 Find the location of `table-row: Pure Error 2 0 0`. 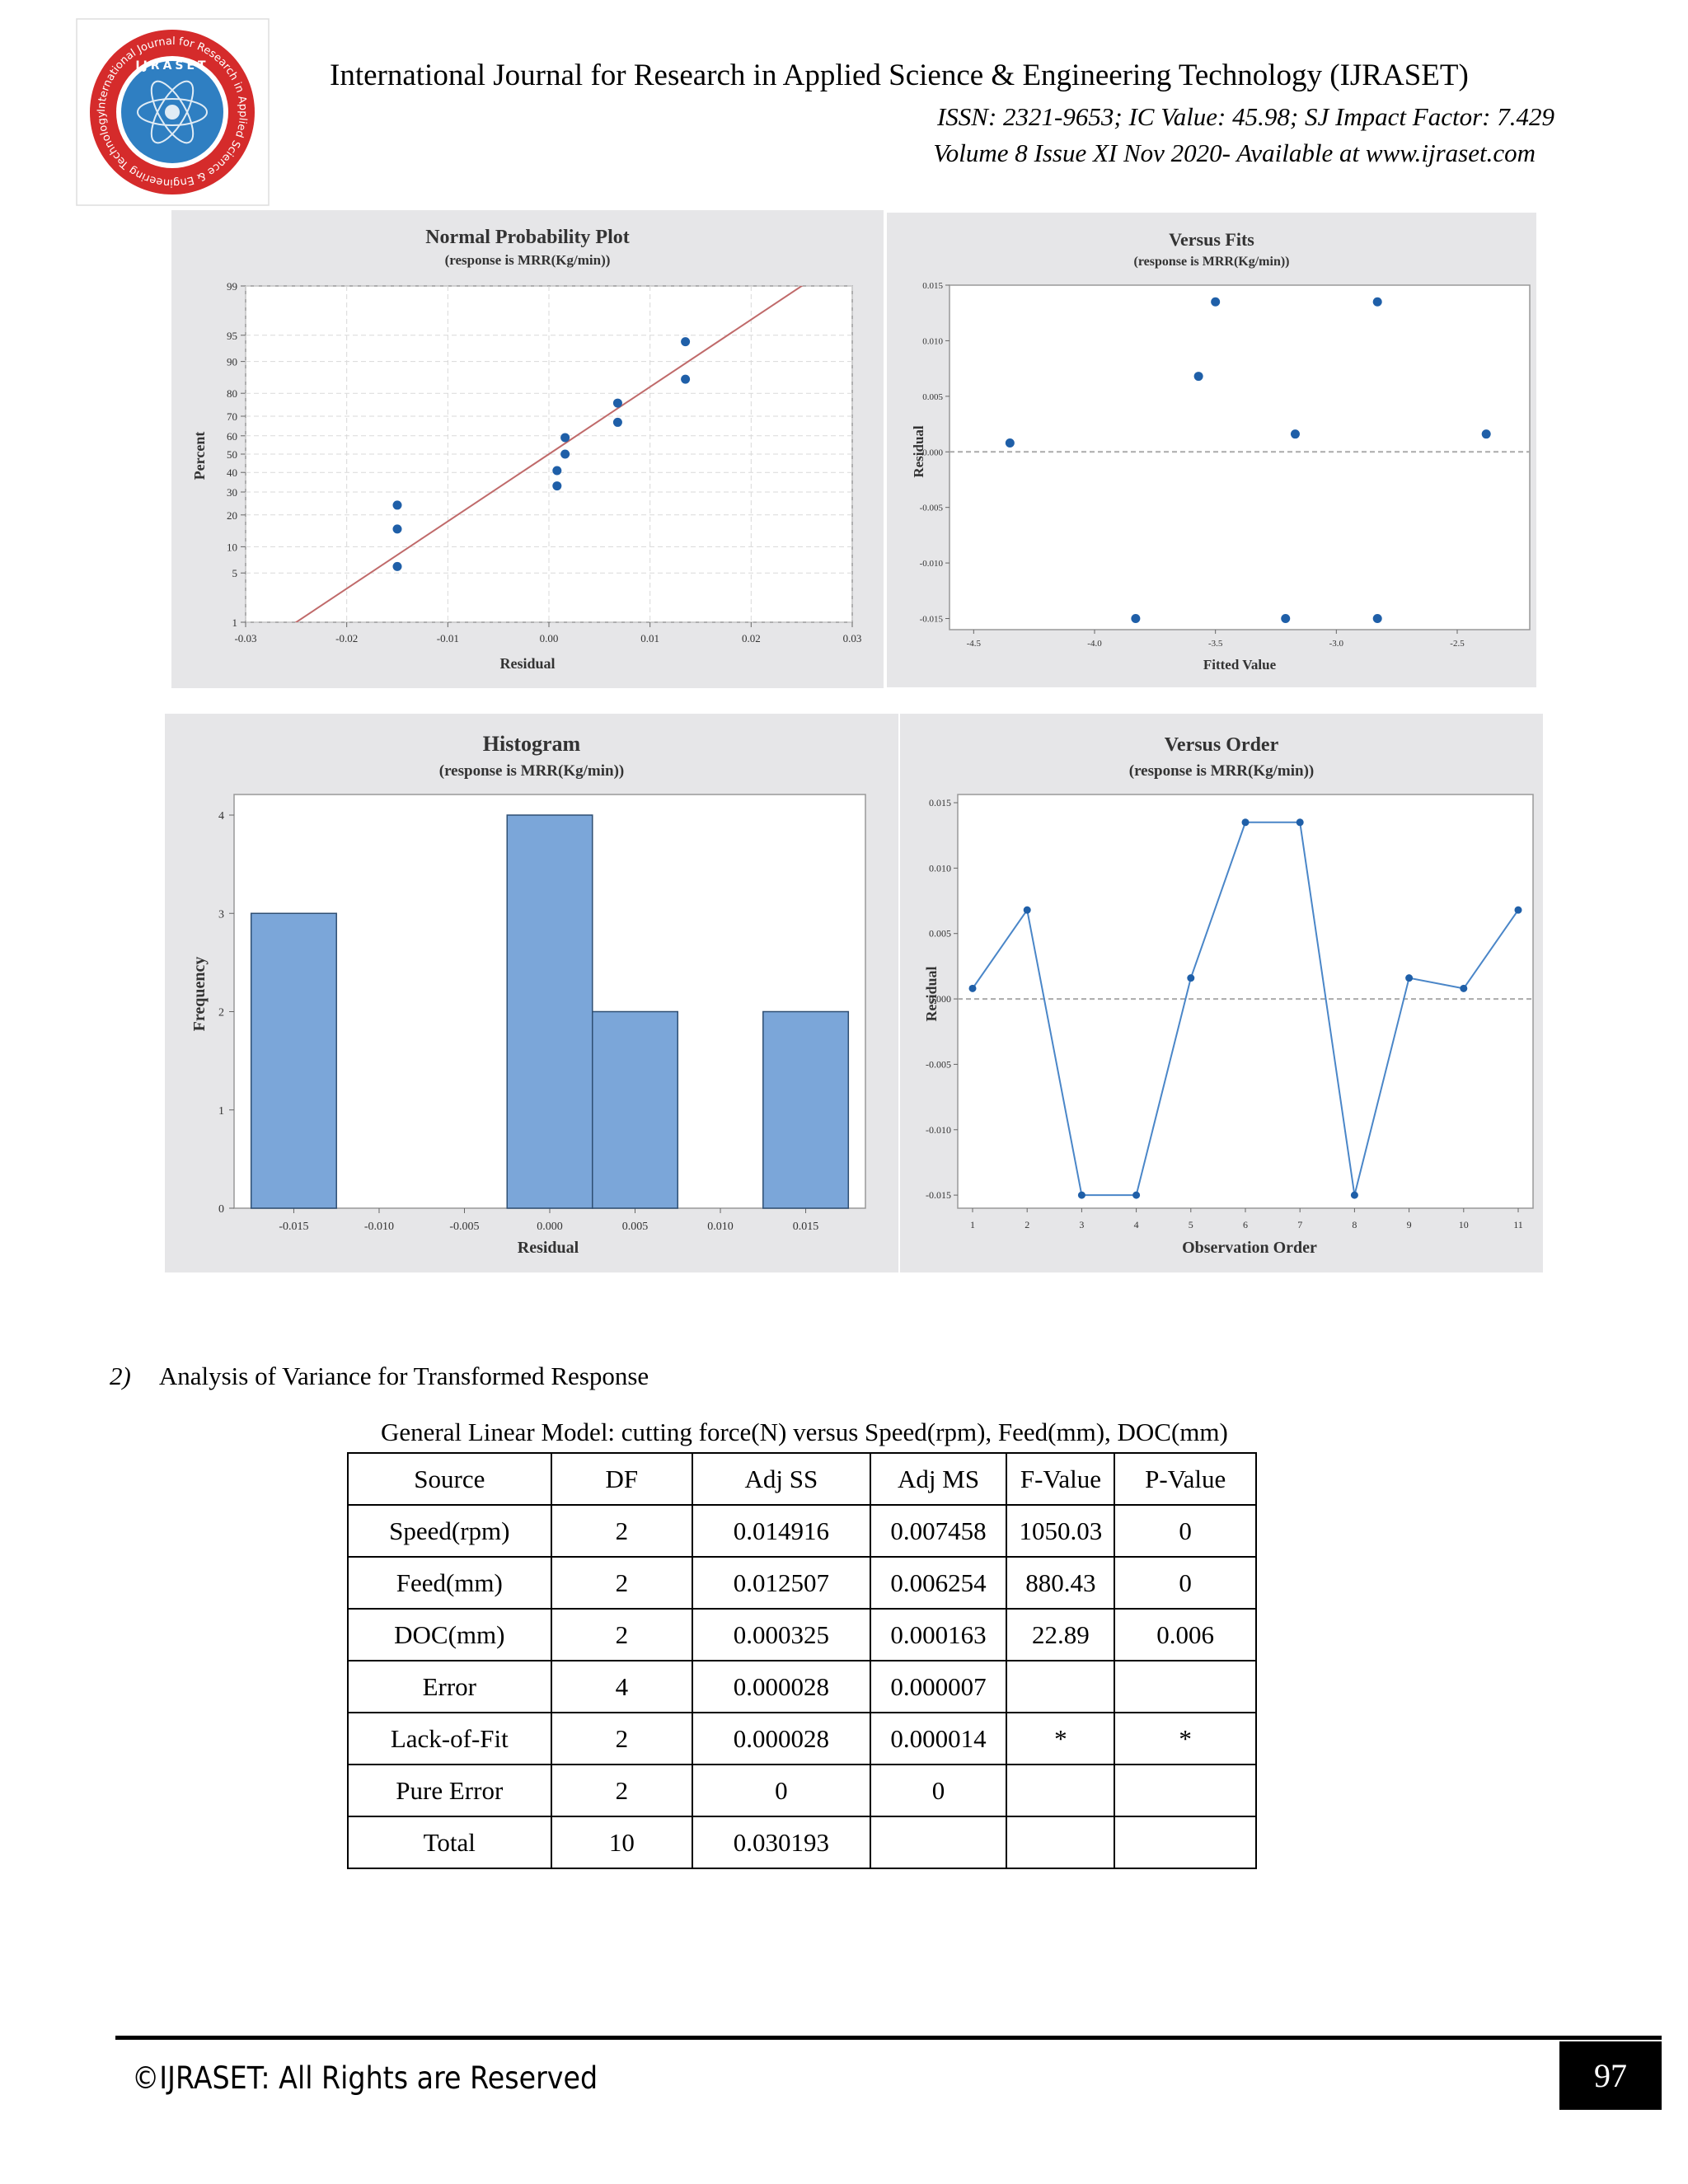

table-row: Pure Error 2 0 0 is located at coordinates (802, 1790).